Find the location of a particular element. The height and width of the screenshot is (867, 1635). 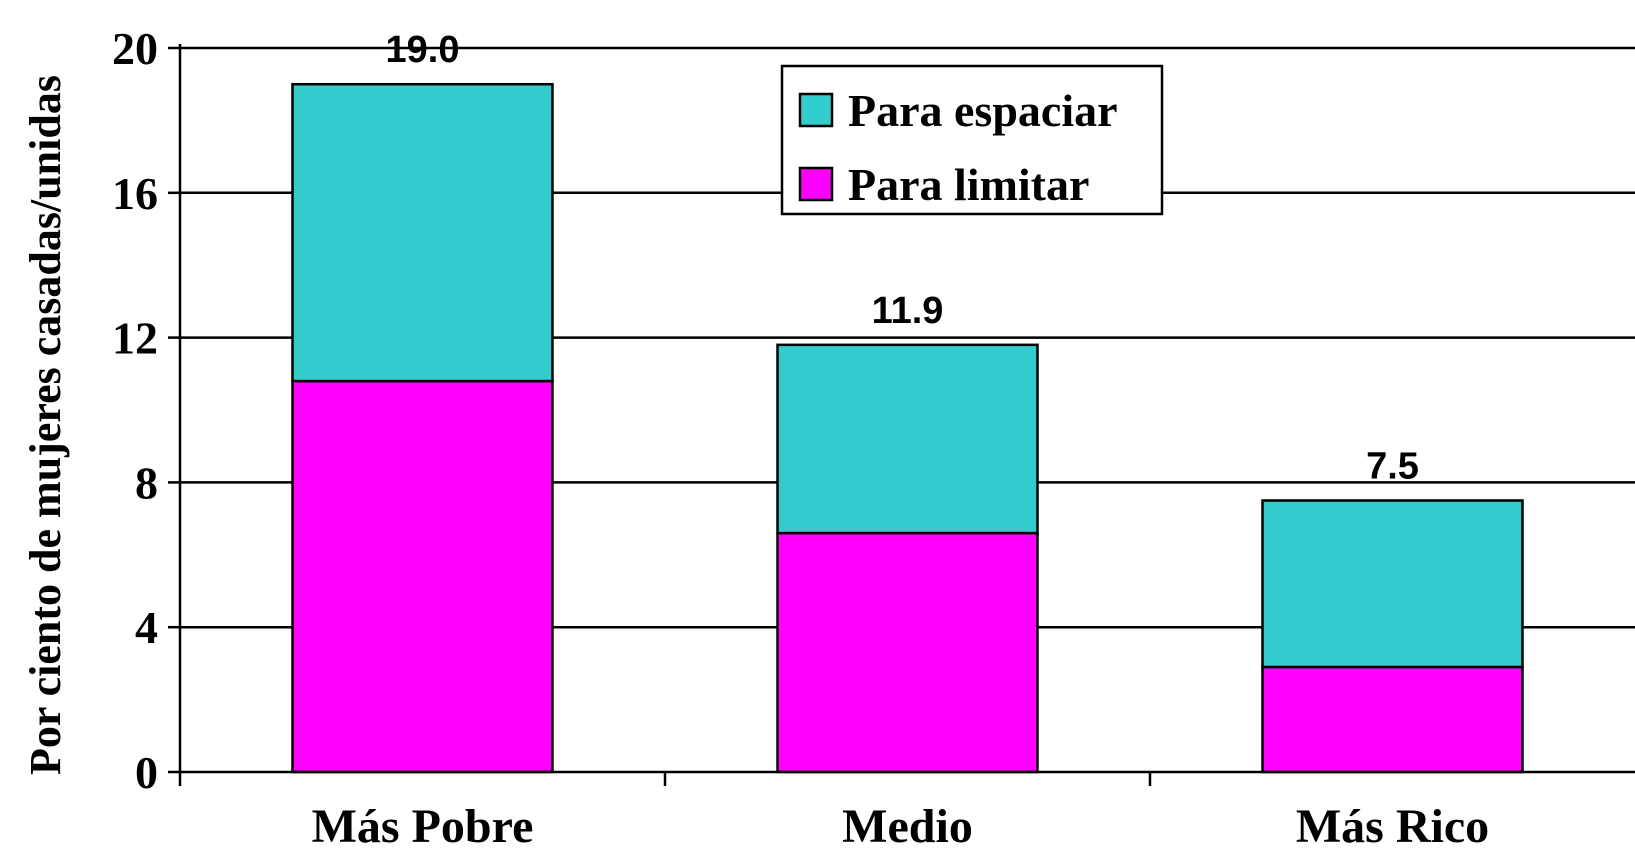

x-category-label: Medio is located at coordinates (907, 826).